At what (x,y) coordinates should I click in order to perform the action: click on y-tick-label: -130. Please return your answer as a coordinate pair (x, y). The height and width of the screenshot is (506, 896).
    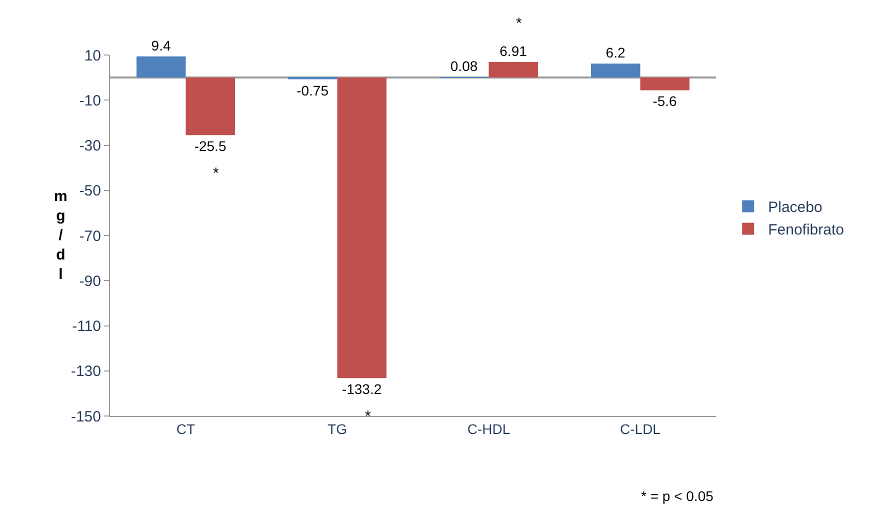
    Looking at the image, I should click on (85, 371).